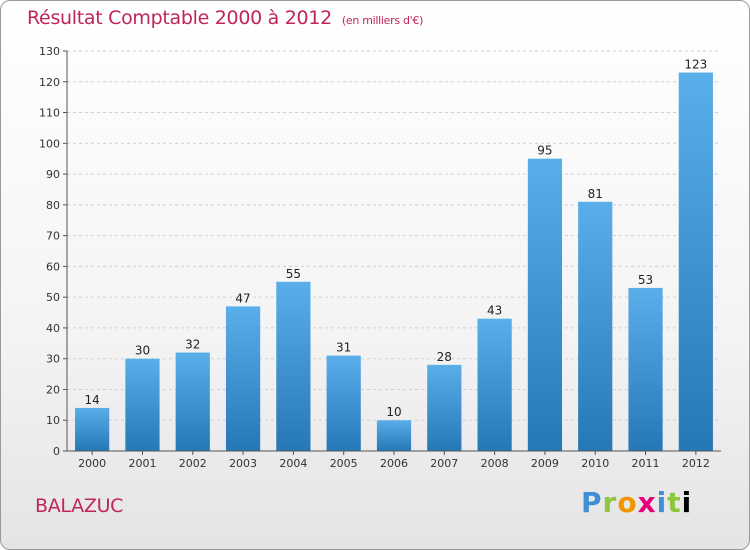 Image resolution: width=750 pixels, height=550 pixels. I want to click on value-label-2012: 123, so click(695, 65).